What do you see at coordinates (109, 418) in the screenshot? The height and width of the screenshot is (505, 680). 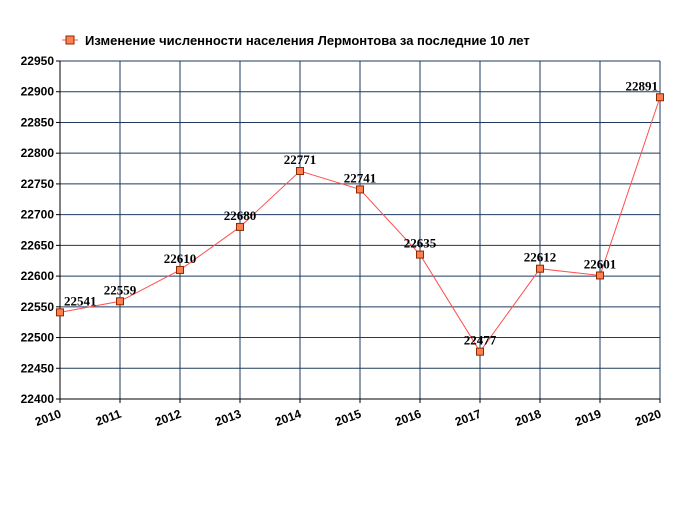 I see `x-tick-label: 2011` at bounding box center [109, 418].